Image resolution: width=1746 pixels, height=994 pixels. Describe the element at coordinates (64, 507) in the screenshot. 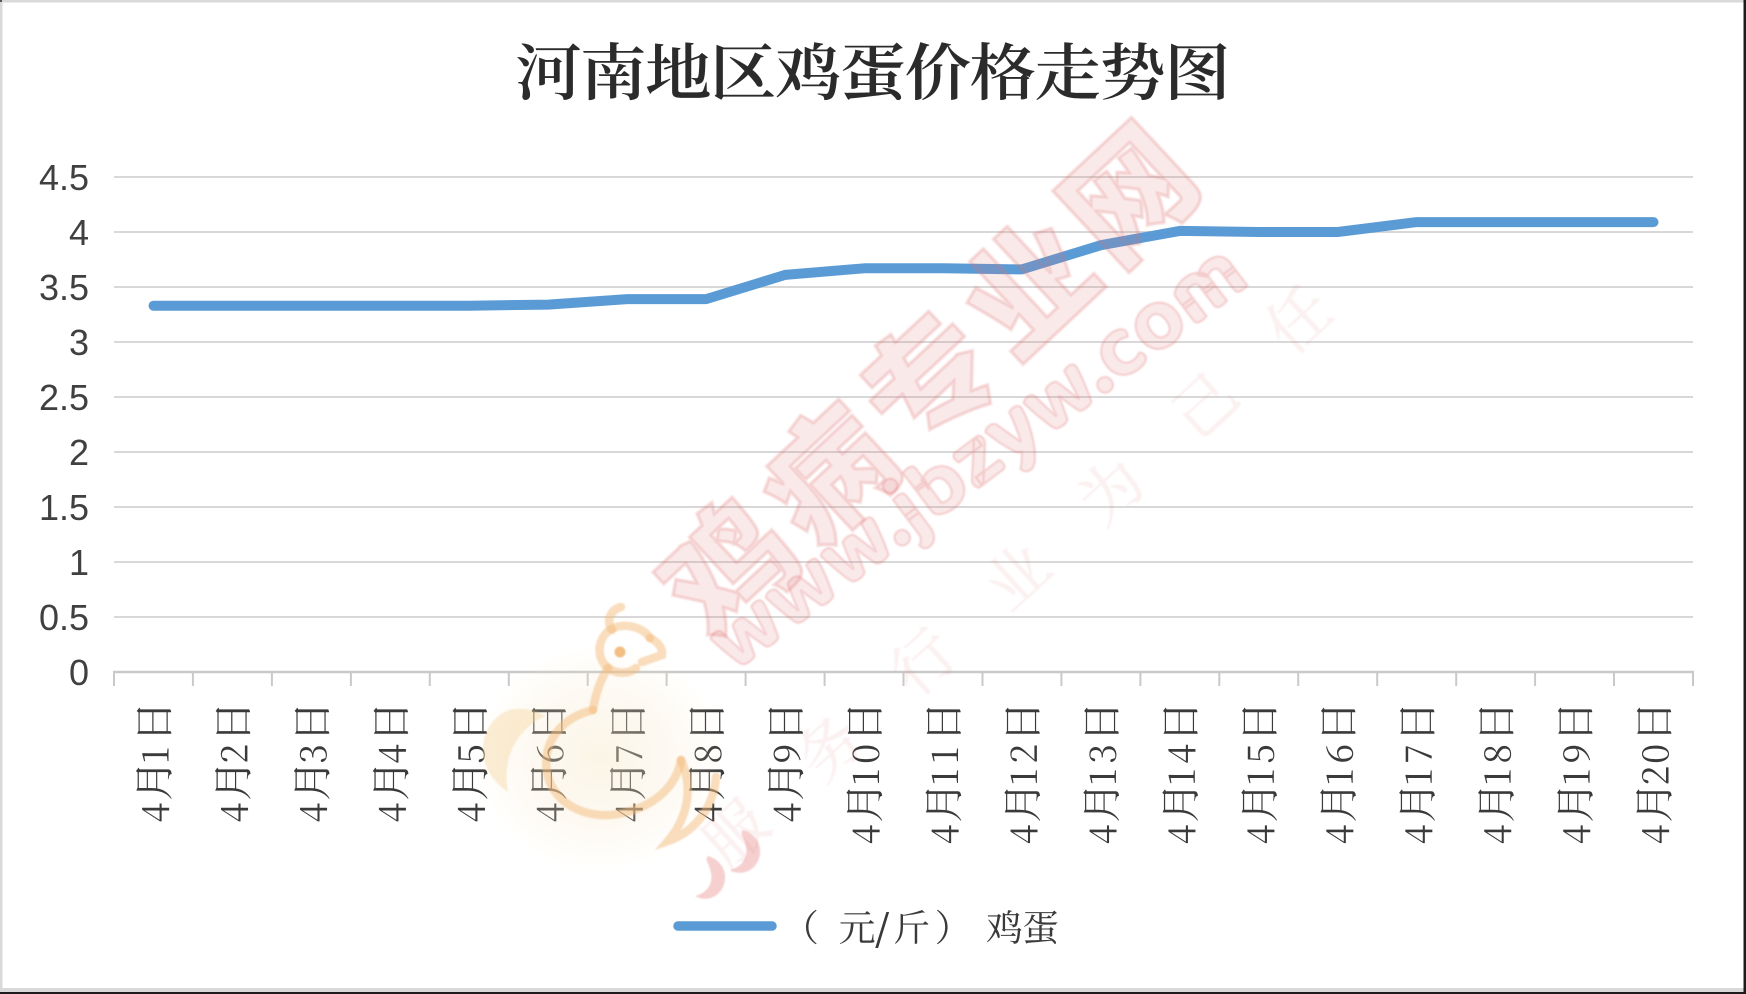

I see `svg-text: 1.5` at that location.